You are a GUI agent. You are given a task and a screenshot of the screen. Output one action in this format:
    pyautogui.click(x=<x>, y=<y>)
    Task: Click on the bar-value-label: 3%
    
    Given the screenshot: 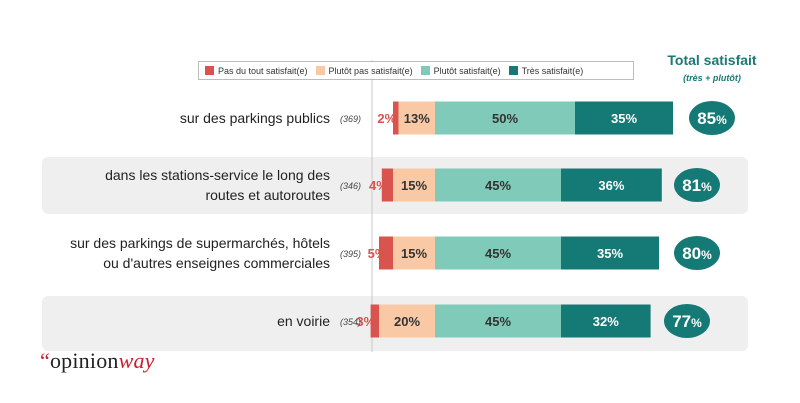 What is the action you would take?
    pyautogui.click(x=365, y=321)
    